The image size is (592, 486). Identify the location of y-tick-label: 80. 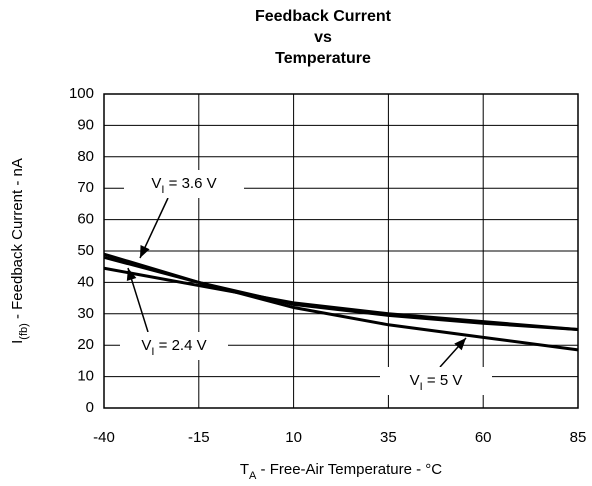
(85, 156).